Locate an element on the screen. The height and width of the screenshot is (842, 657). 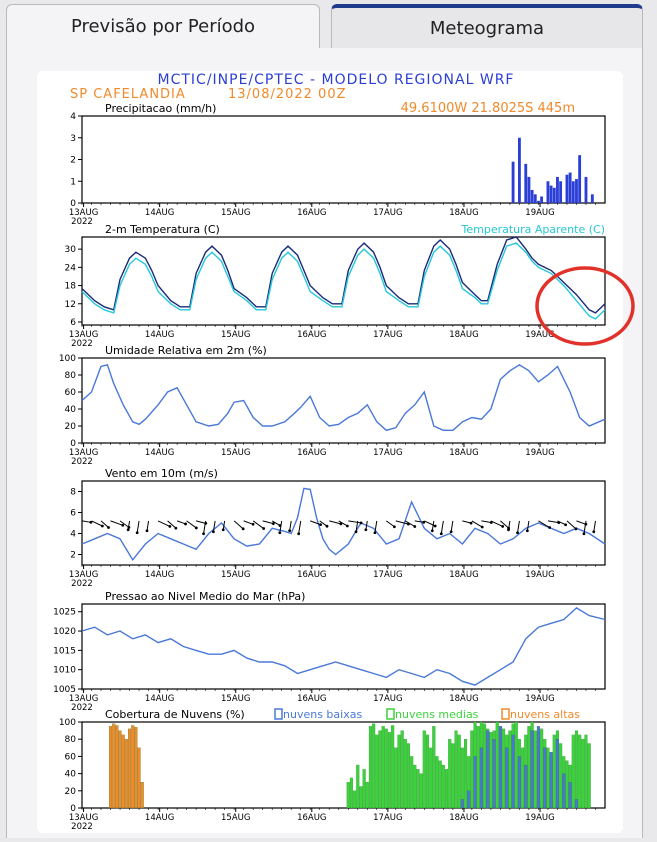
y-tick-label: 1020 is located at coordinates (64, 632).